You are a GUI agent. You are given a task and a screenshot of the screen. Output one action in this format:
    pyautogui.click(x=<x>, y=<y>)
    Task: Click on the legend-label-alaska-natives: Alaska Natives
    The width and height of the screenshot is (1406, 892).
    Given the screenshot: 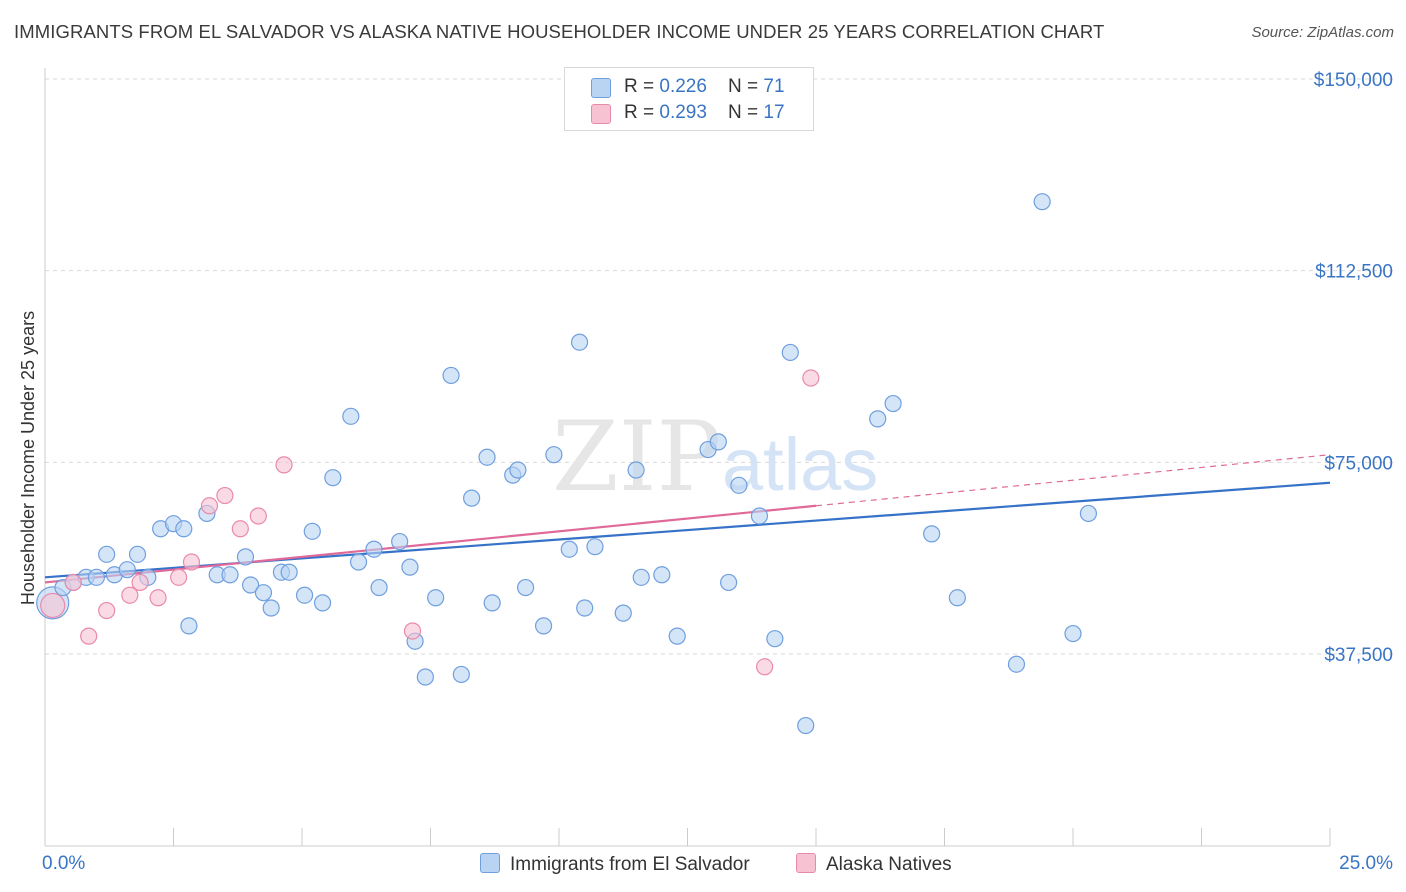 What is the action you would take?
    pyautogui.click(x=889, y=864)
    